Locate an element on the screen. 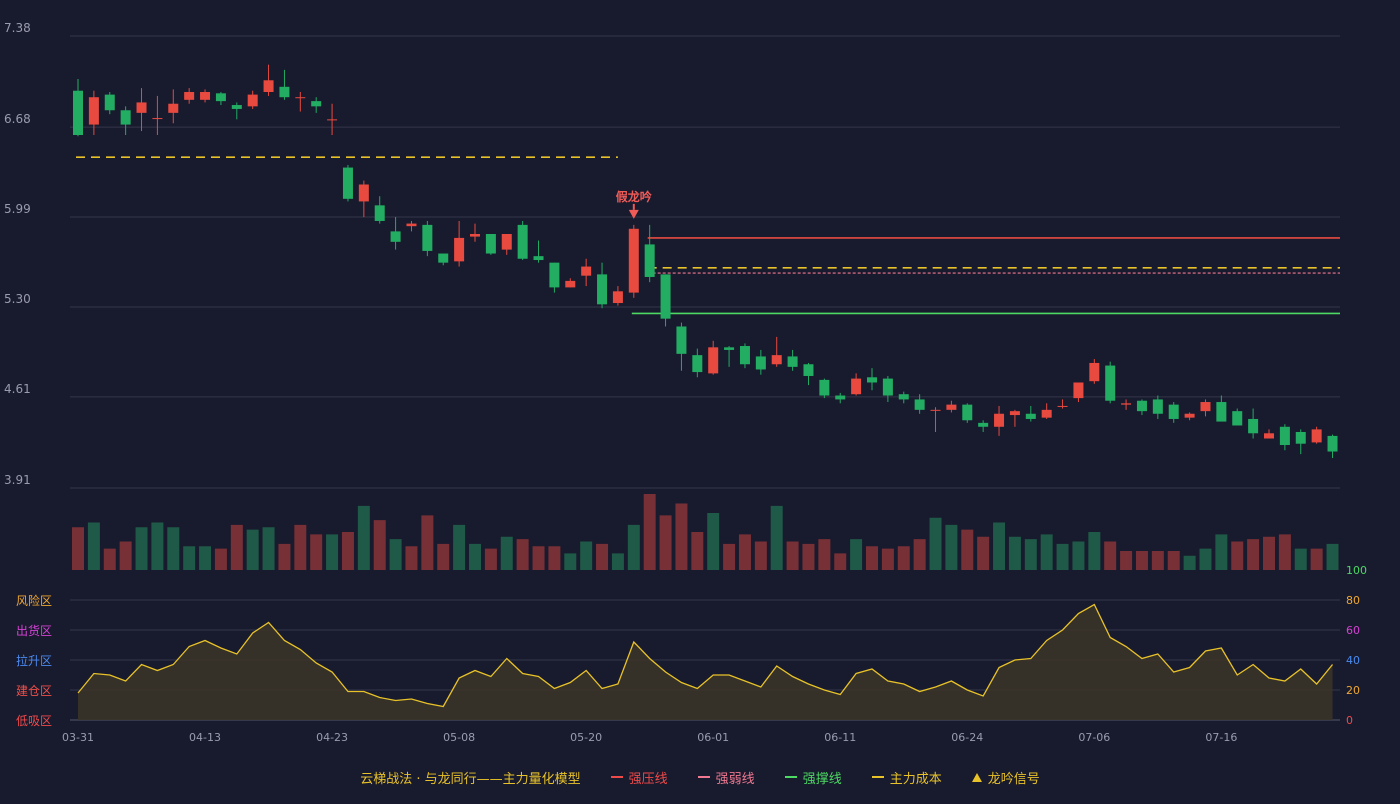 The image size is (1400, 804). legend-item-main-cost: 主力成本 is located at coordinates (906, 777).